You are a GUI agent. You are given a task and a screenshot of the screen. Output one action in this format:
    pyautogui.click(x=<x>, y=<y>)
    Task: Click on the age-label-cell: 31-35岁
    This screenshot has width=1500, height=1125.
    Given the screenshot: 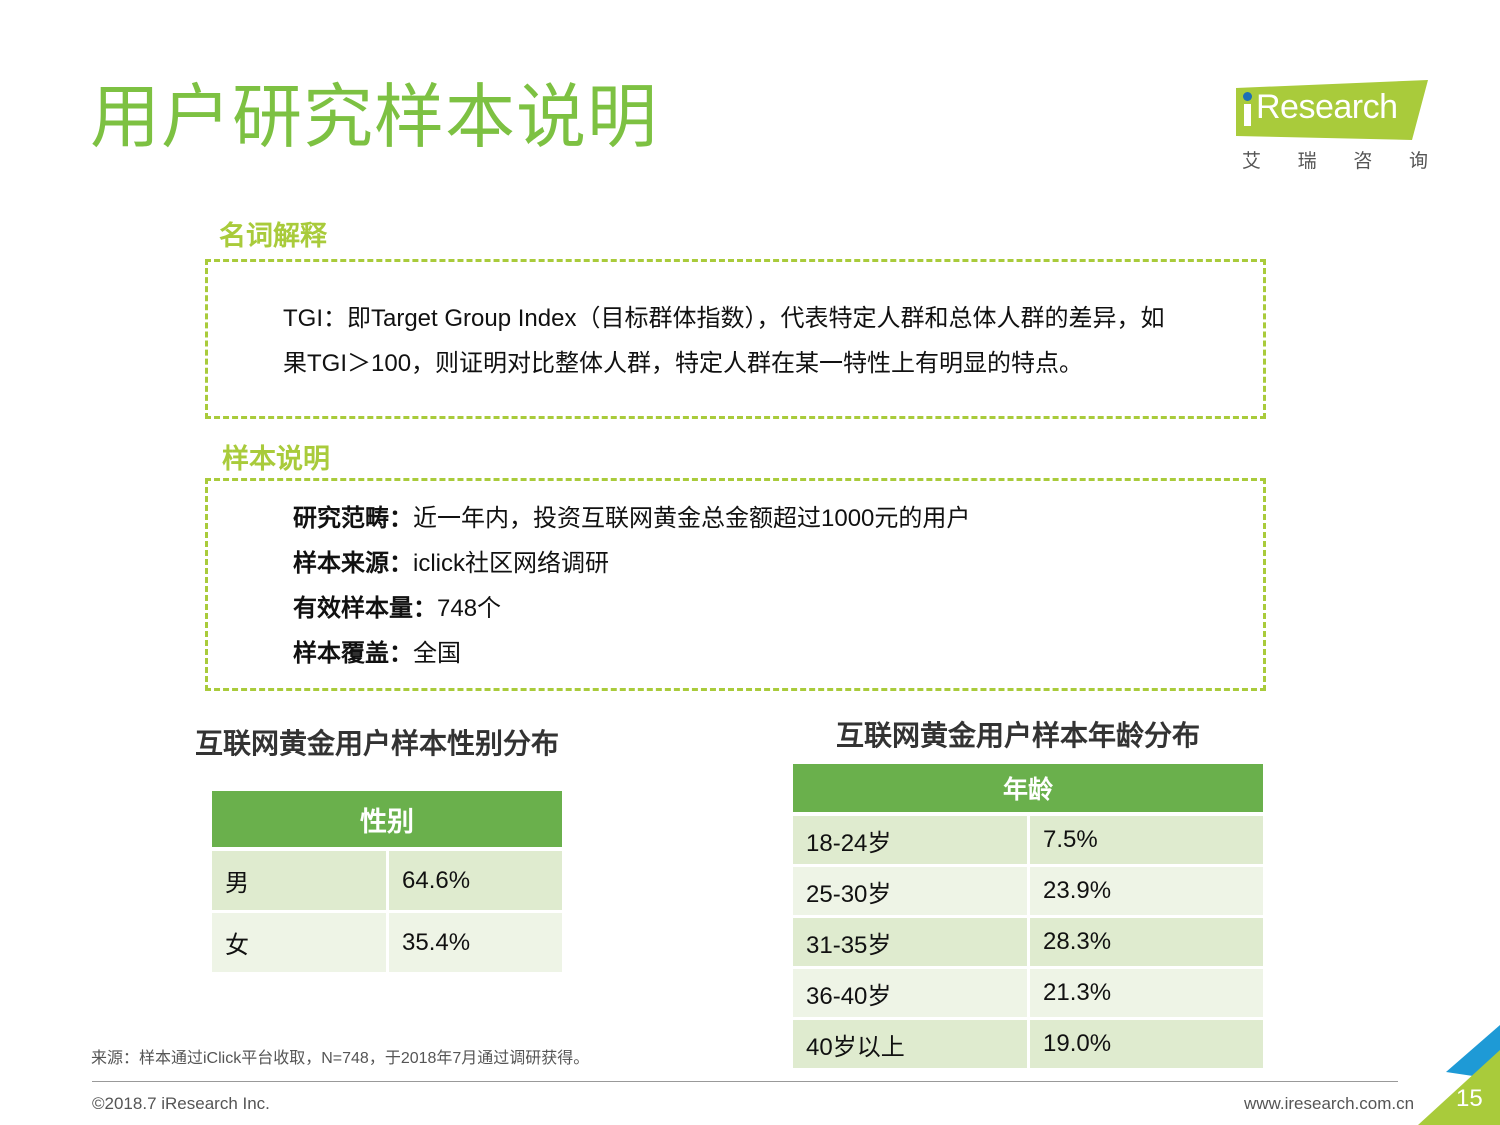 What is the action you would take?
    pyautogui.click(x=911, y=943)
    